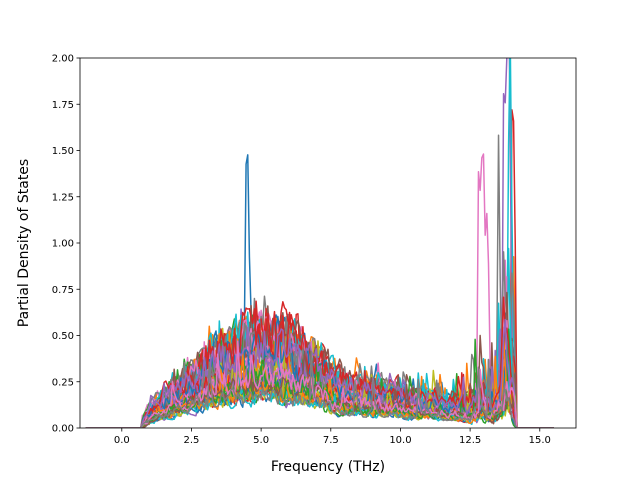 The width and height of the screenshot is (640, 480). I want to click on y-axis: 0.00 0.25 0.50 0.75 1.00 1.25 1.50 1.75 2.00, so click(66, 244).